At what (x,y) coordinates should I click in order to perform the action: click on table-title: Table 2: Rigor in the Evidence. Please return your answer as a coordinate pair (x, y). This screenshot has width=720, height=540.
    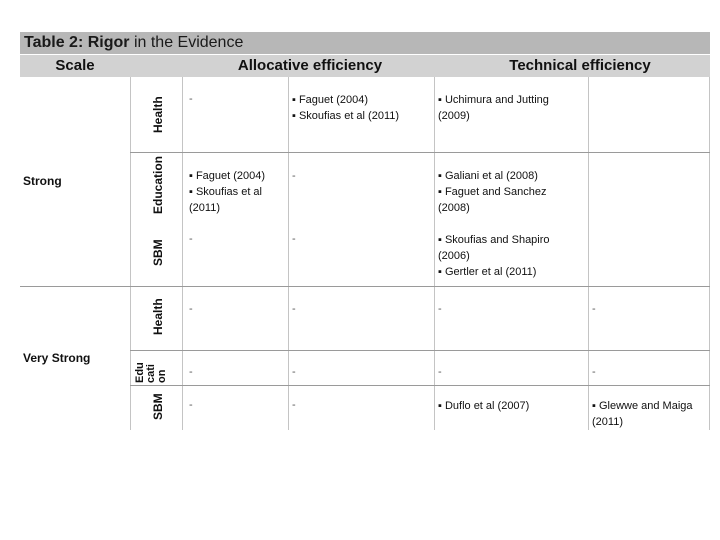
    Looking at the image, I should click on (365, 43).